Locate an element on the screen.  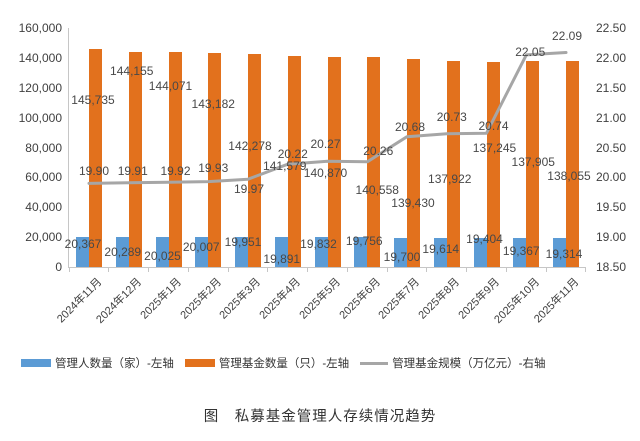
right-axis-tick-label: 22.00 is located at coordinates (611, 57).